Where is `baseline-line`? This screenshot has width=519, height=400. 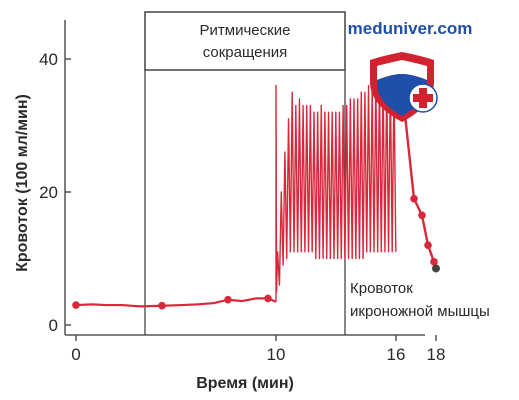 baseline-line is located at coordinates (176, 302).